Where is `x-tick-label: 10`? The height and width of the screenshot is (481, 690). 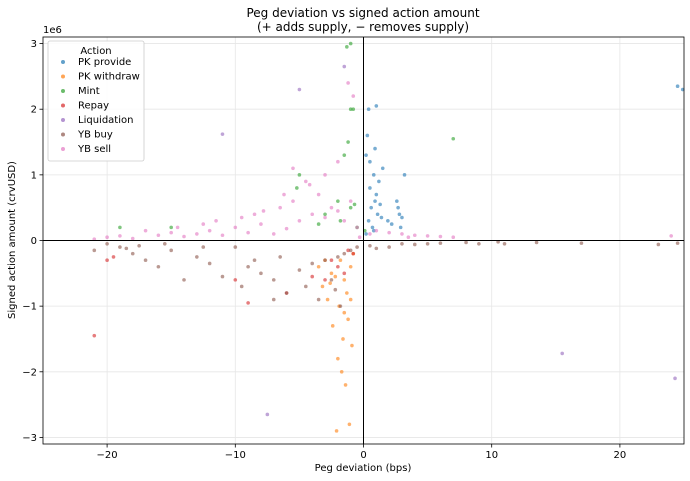
x-tick-label: 10 is located at coordinates (491, 455).